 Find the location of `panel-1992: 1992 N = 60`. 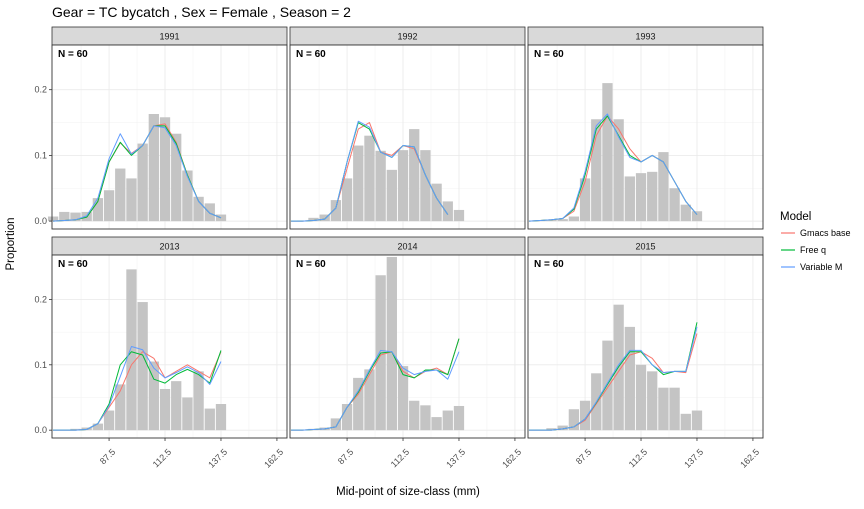

panel-1992: 1992 N = 60 is located at coordinates (407, 128).